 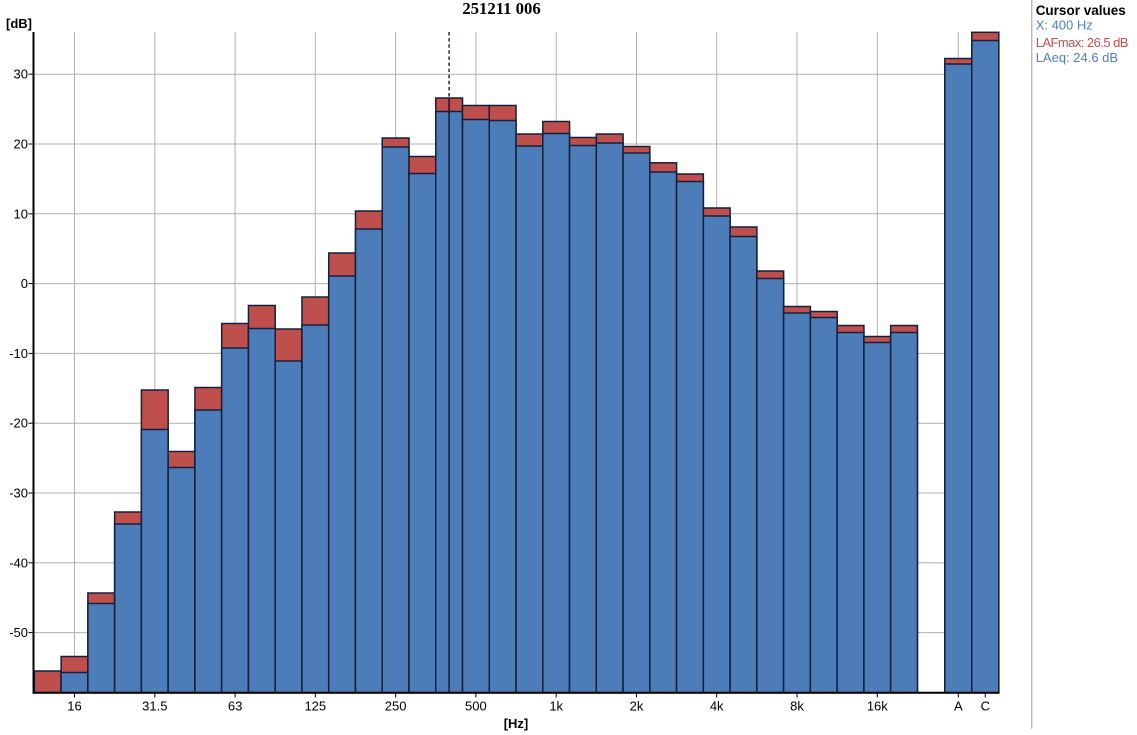 What do you see at coordinates (21, 144) in the screenshot?
I see `svg-text: 20` at bounding box center [21, 144].